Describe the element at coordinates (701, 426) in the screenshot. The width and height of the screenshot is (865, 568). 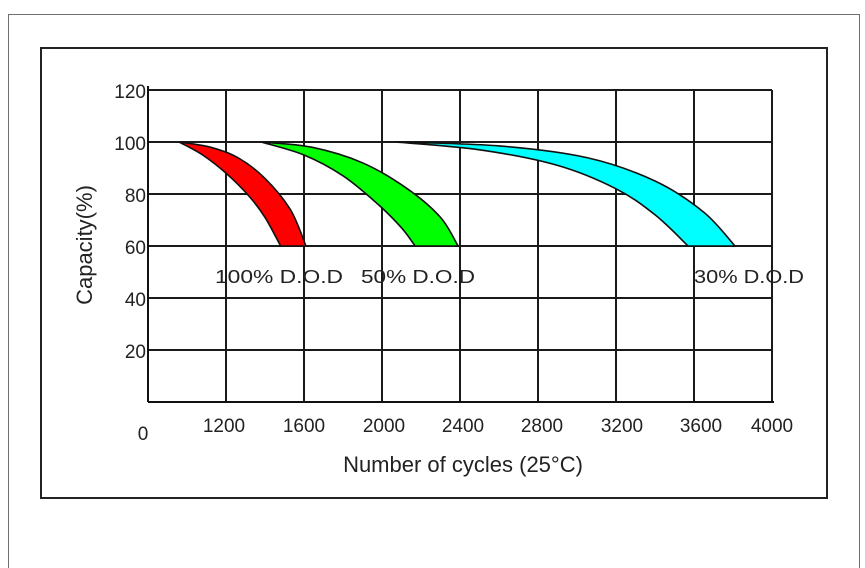
I see `x-tick-label: 3600` at that location.